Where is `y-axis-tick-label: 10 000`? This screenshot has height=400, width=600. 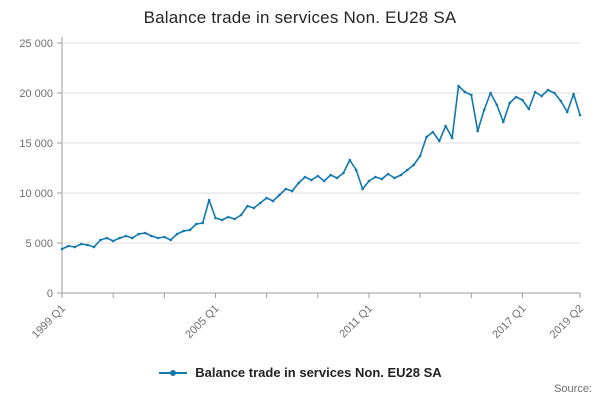 y-axis-tick-label: 10 000 is located at coordinates (36, 194).